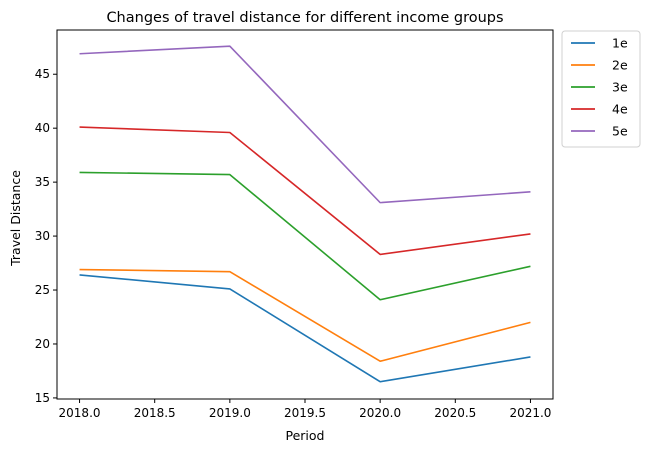 Image resolution: width=649 pixels, height=453 pixels. Describe the element at coordinates (380, 413) in the screenshot. I see `x-tick-label: 2020.0` at that location.